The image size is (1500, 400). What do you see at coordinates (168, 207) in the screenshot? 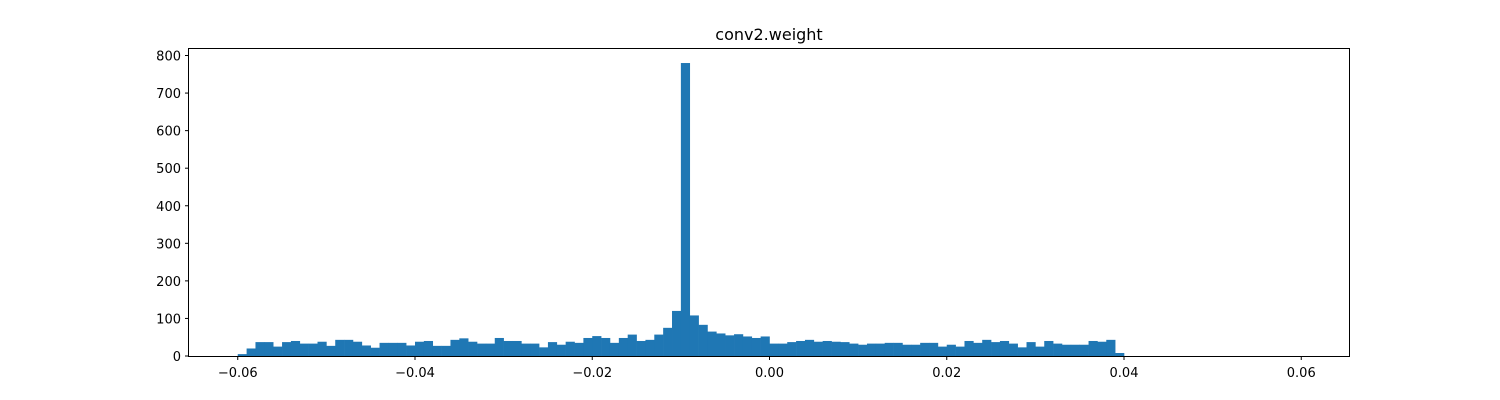
I see `y-tick-label: 400` at bounding box center [168, 207].